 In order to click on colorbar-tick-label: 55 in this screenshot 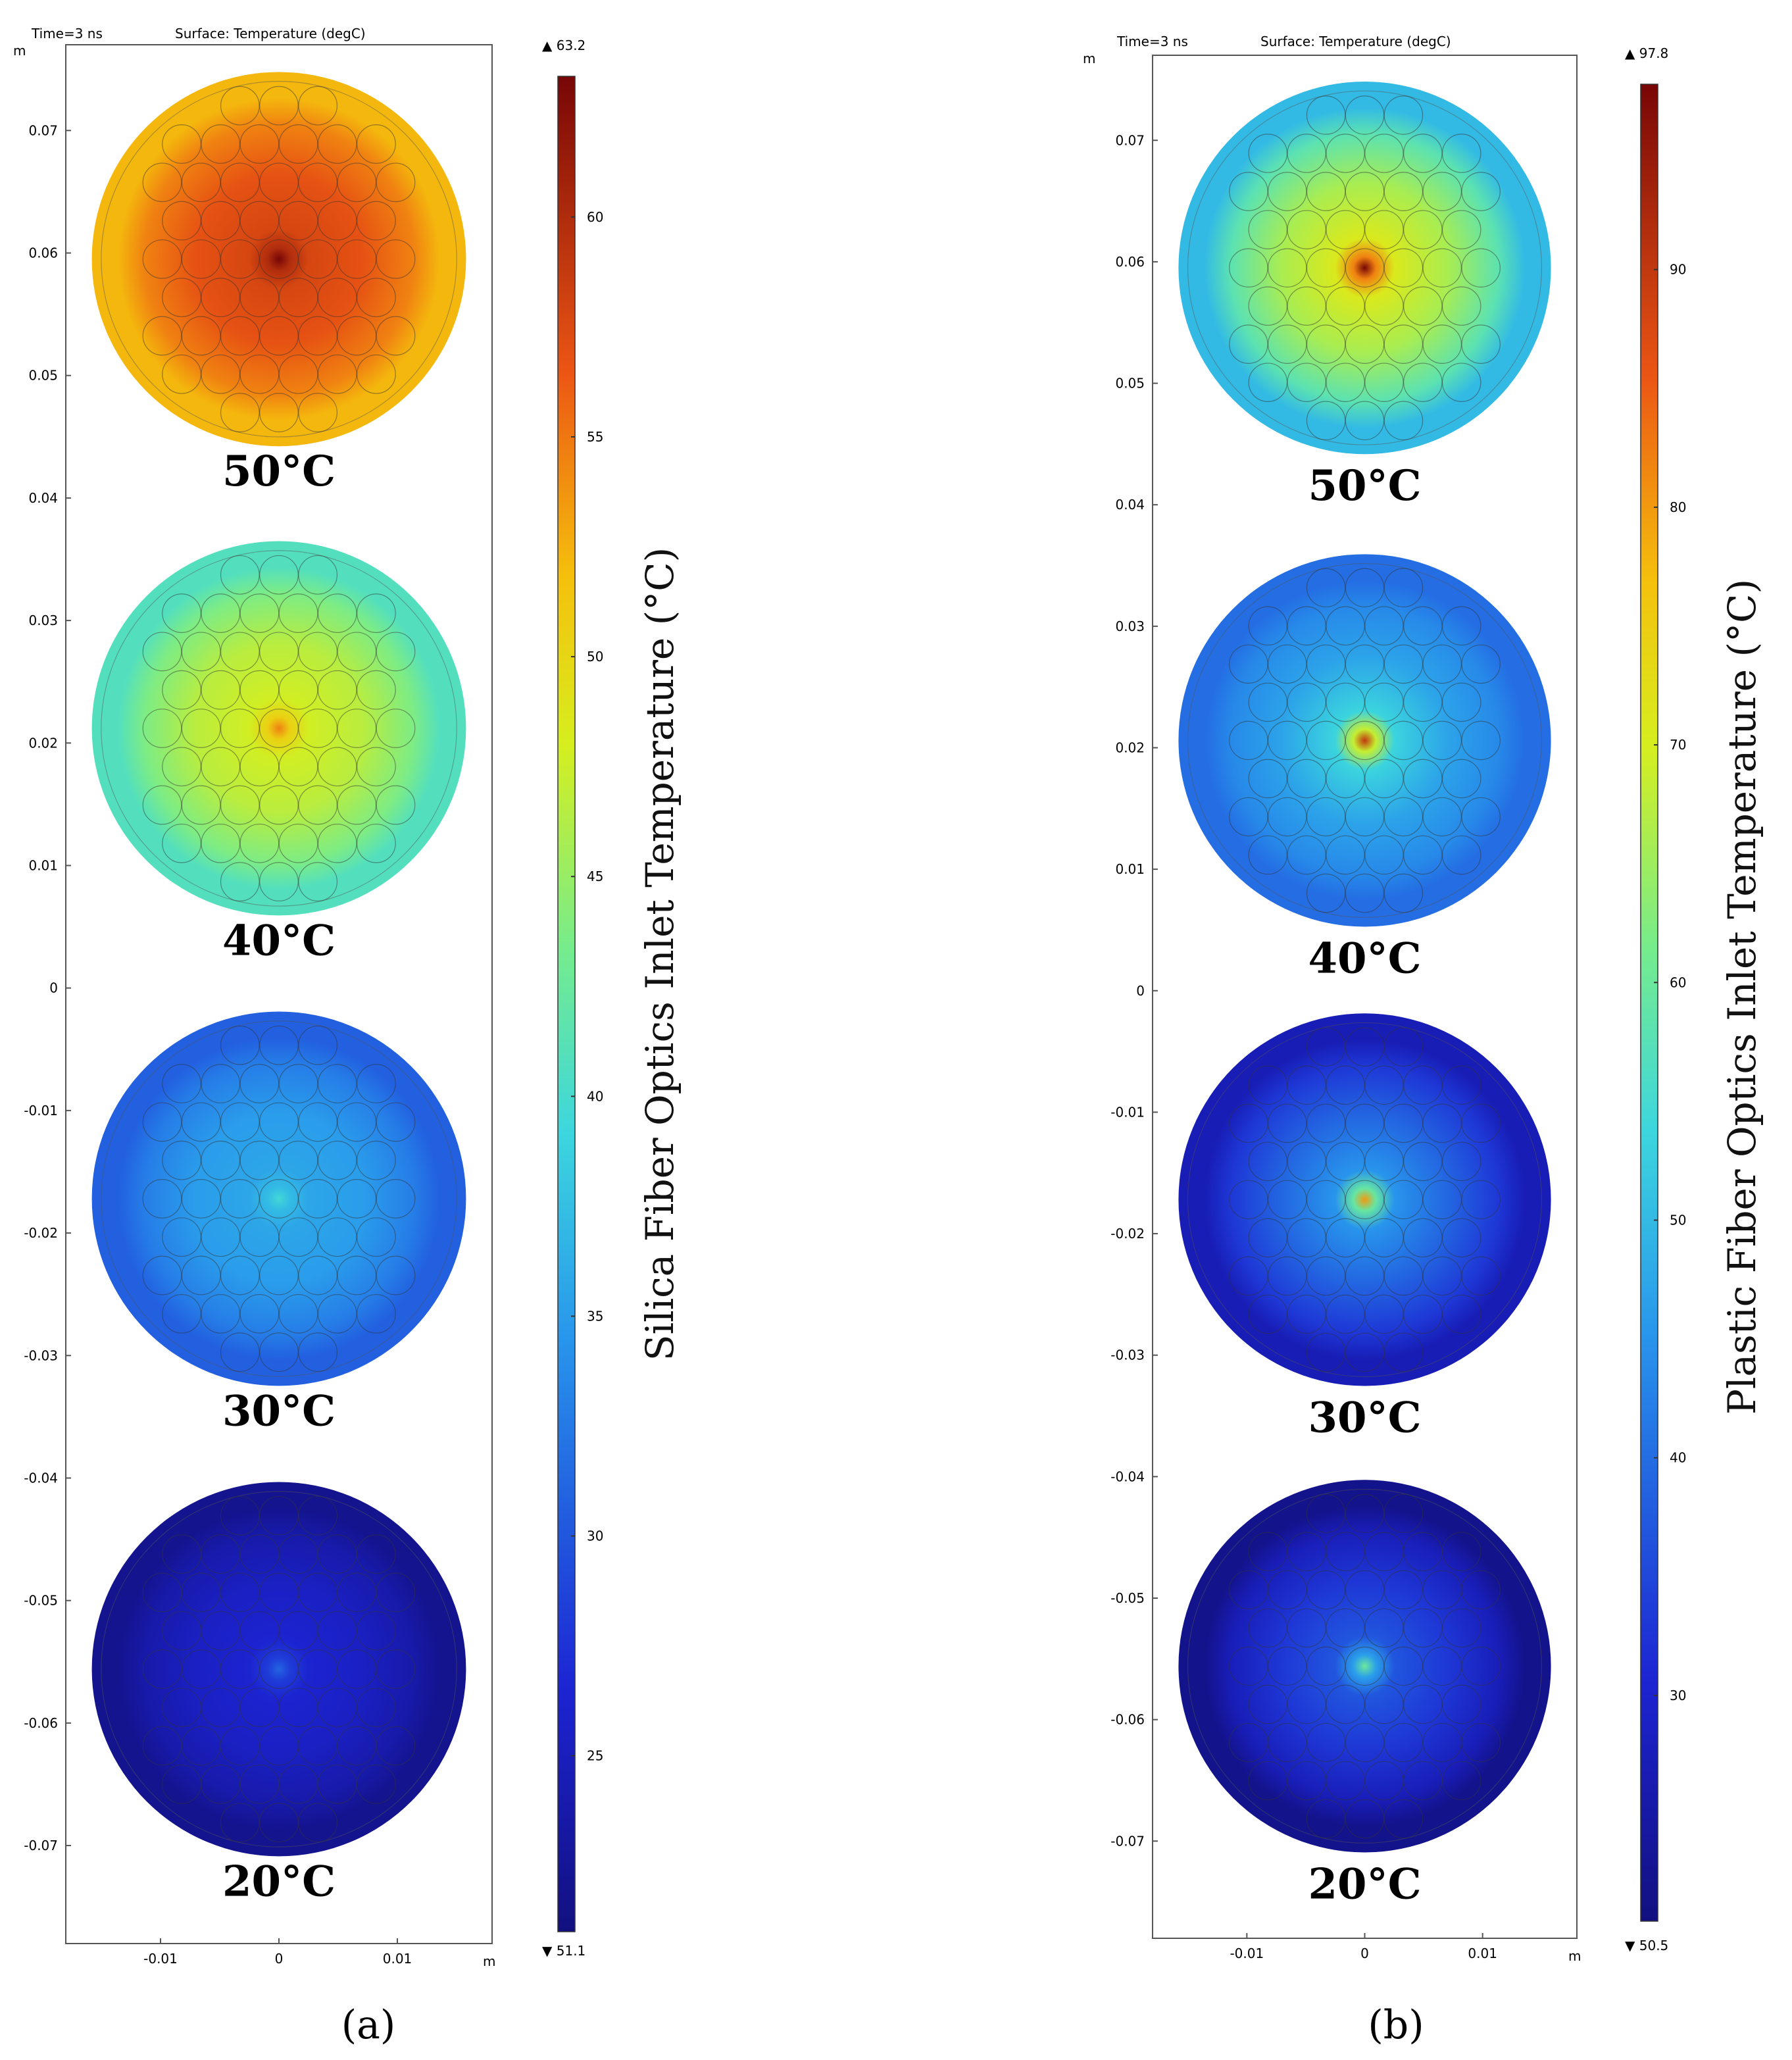, I will do `click(595, 437)`.